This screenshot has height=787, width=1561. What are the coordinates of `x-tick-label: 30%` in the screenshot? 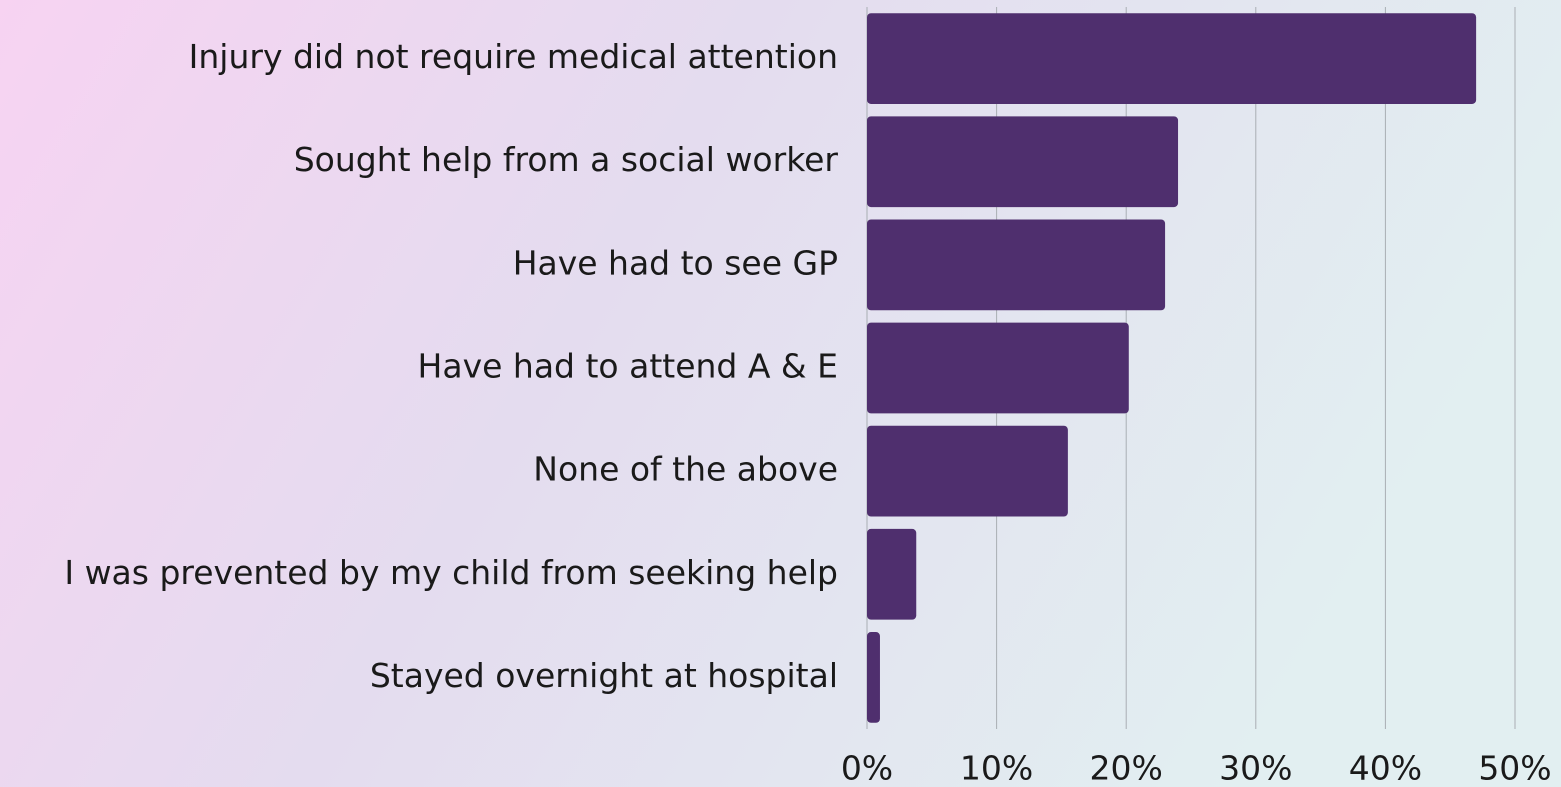 It's located at (1255, 768).